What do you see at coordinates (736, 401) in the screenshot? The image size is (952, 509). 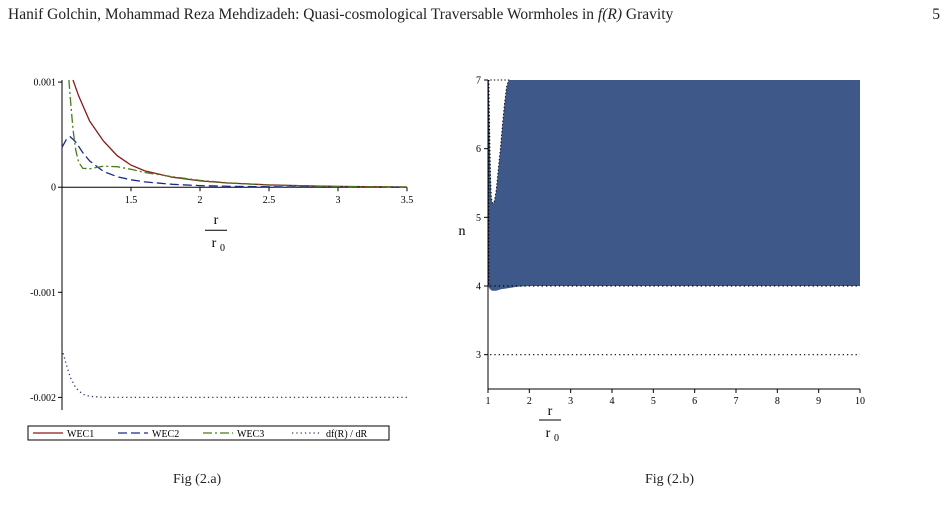 I see `x-tick-label: 7` at bounding box center [736, 401].